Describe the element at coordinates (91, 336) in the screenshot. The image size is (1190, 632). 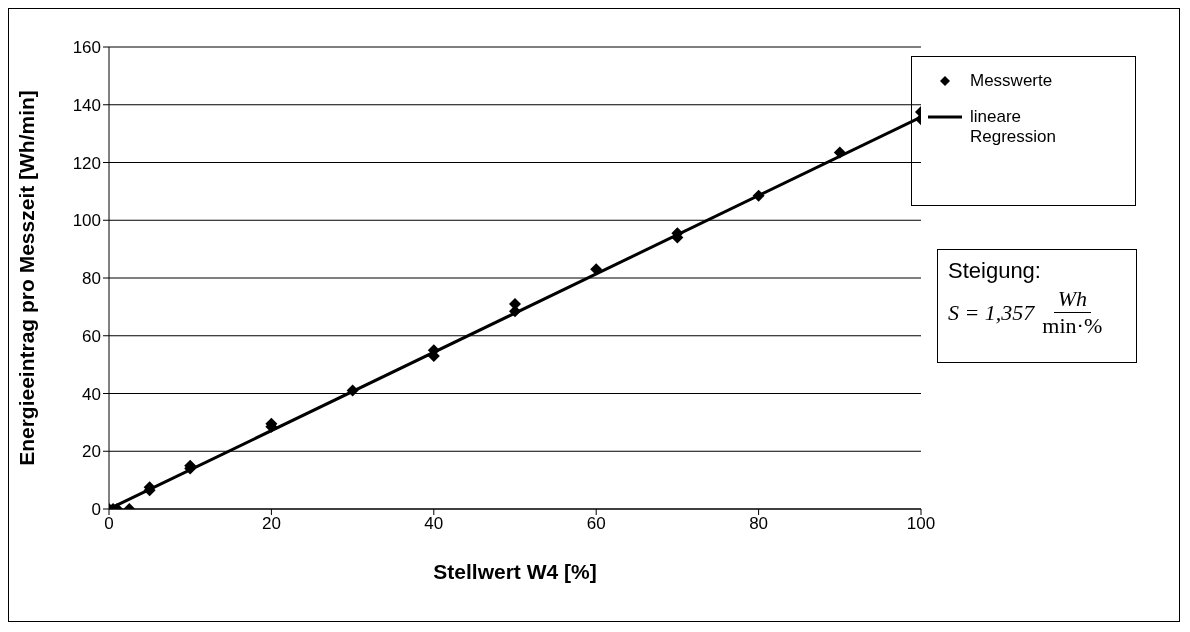
I see `y-tick-label: 60` at that location.